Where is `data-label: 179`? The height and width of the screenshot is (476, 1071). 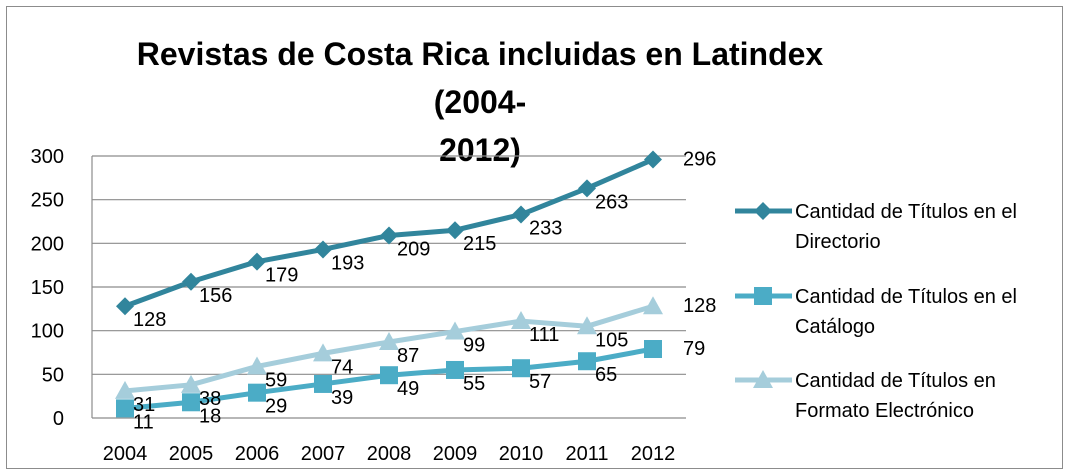 data-label: 179 is located at coordinates (281, 276).